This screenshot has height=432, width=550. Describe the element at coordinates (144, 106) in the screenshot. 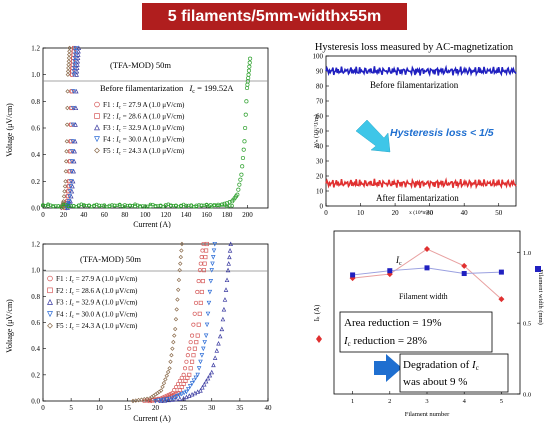

I see `legend-label: F1 : Ic = 27.9 A (1.0 μV/cm)` at that location.